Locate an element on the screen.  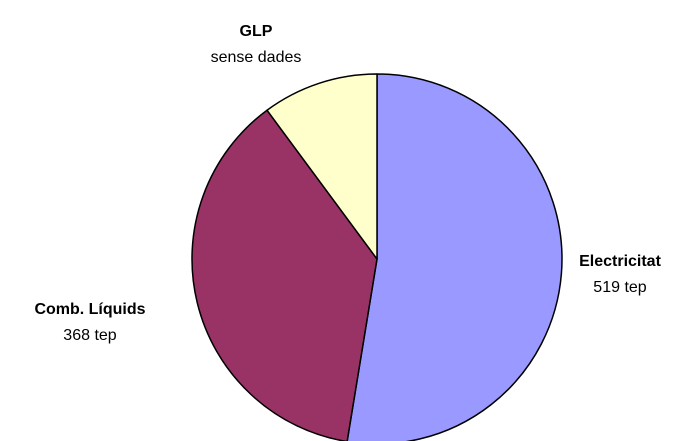
slice-name-electricitat: Electricitat is located at coordinates (620, 261).